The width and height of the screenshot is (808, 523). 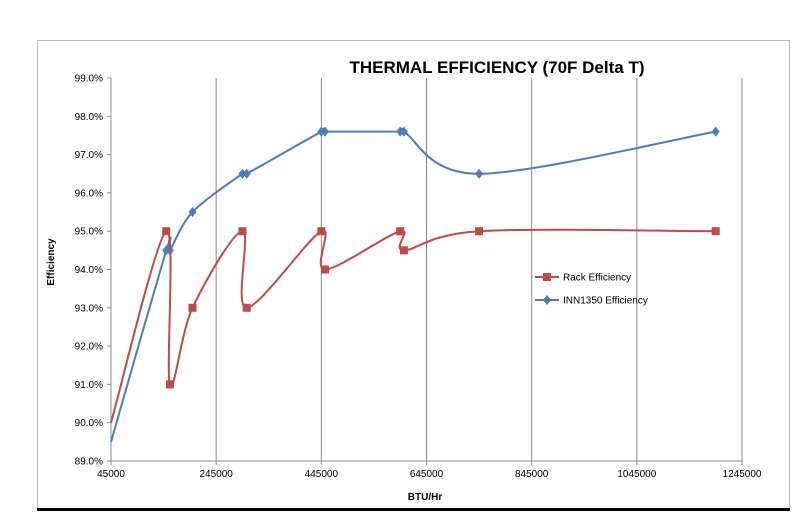 I want to click on x-tick-label: 445000, so click(x=322, y=474).